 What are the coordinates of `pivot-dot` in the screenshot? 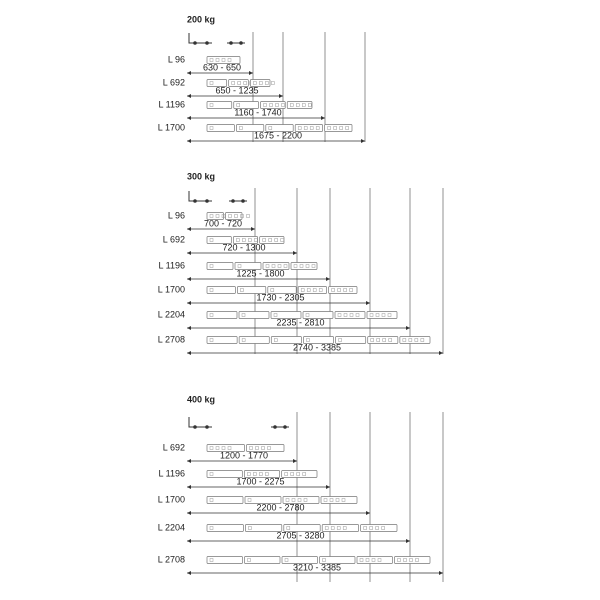 It's located at (195, 427).